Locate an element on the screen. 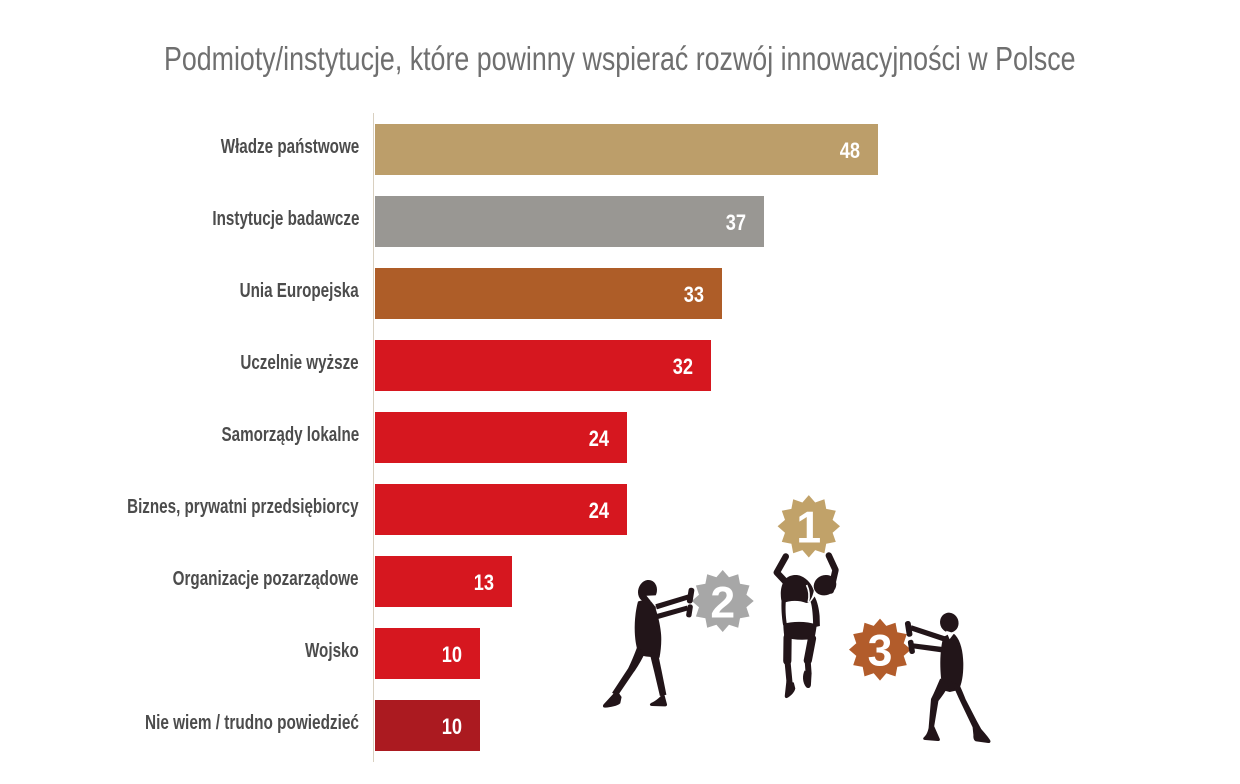 This screenshot has width=1240, height=784. svg-text: 1 is located at coordinates (808, 528).